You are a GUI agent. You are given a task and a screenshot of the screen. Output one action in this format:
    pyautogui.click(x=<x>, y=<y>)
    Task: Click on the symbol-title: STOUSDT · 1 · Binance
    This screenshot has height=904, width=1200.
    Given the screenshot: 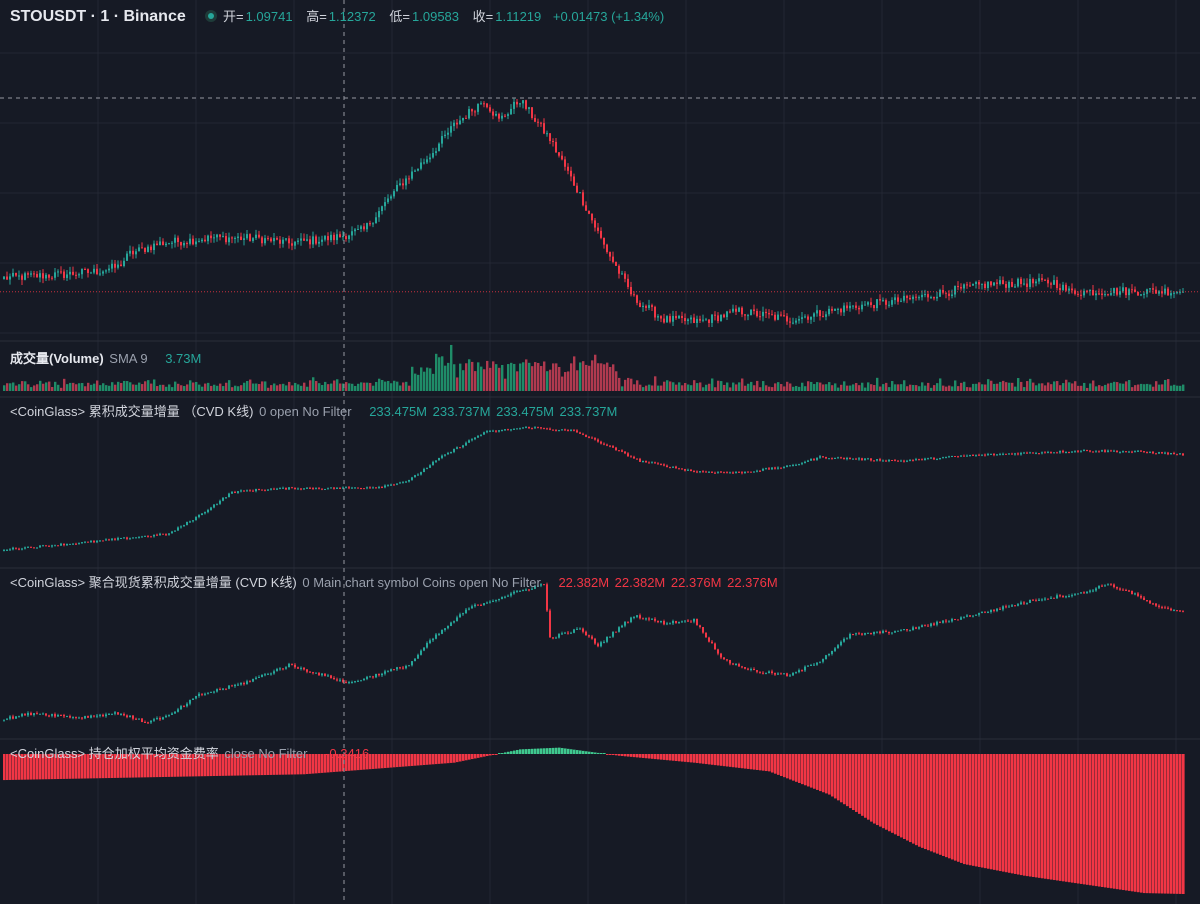 What is the action you would take?
    pyautogui.click(x=98, y=16)
    